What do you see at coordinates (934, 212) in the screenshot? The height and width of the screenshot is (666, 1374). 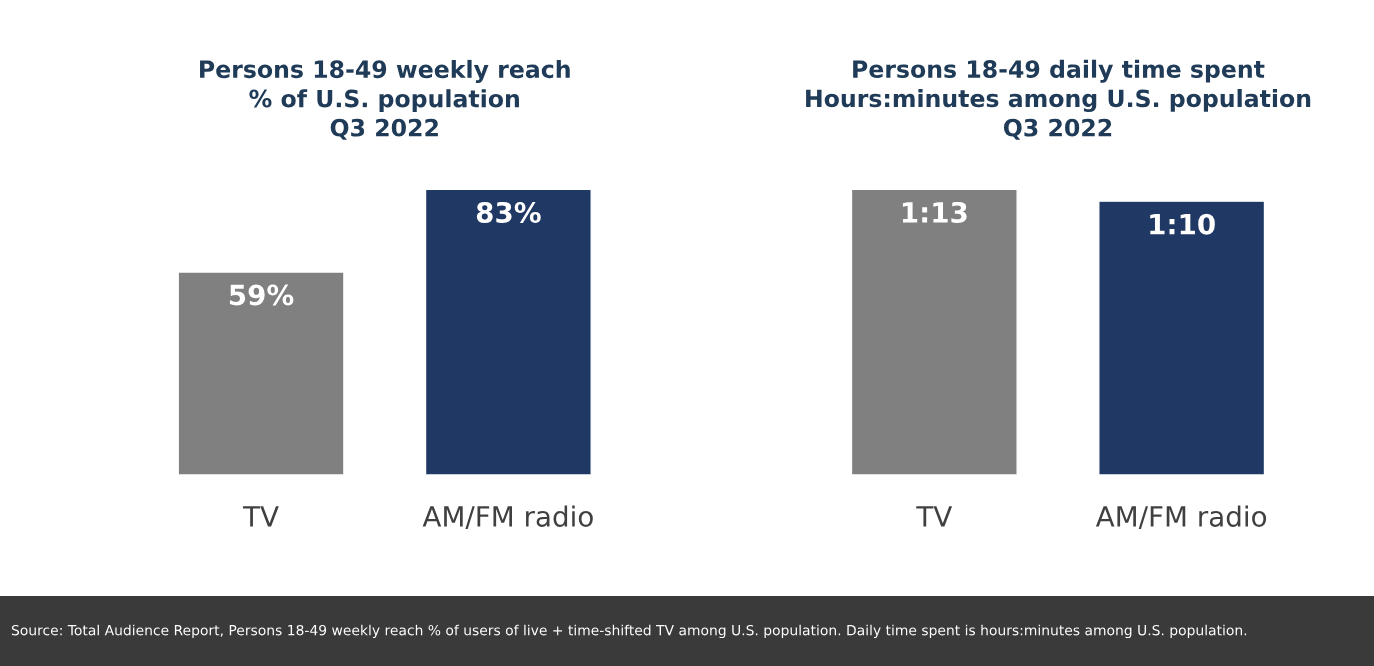 I see `data-label: 1:13` at bounding box center [934, 212].